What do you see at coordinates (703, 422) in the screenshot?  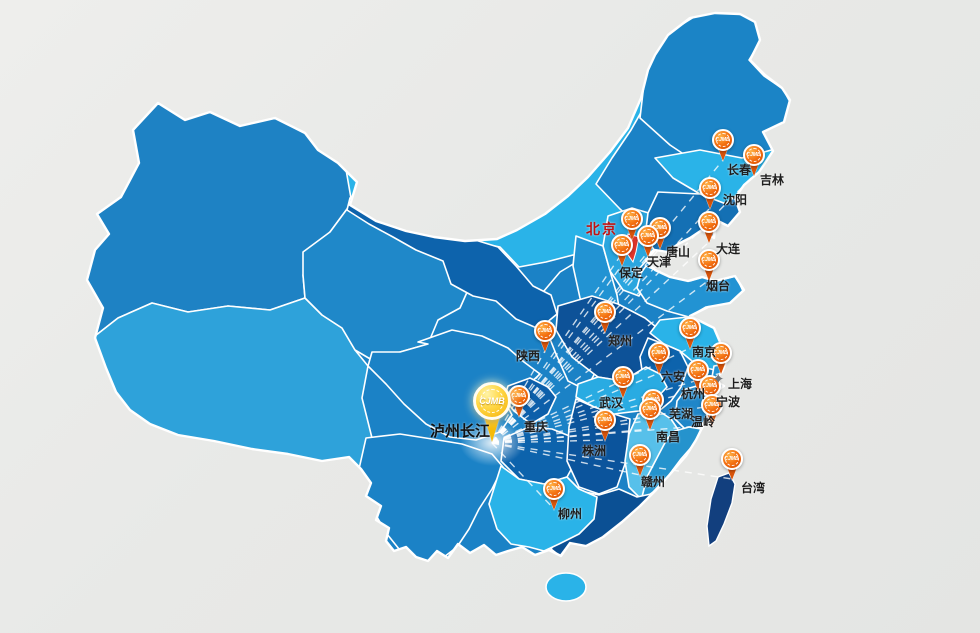 I see `city-label-wenling: 温岭` at bounding box center [703, 422].